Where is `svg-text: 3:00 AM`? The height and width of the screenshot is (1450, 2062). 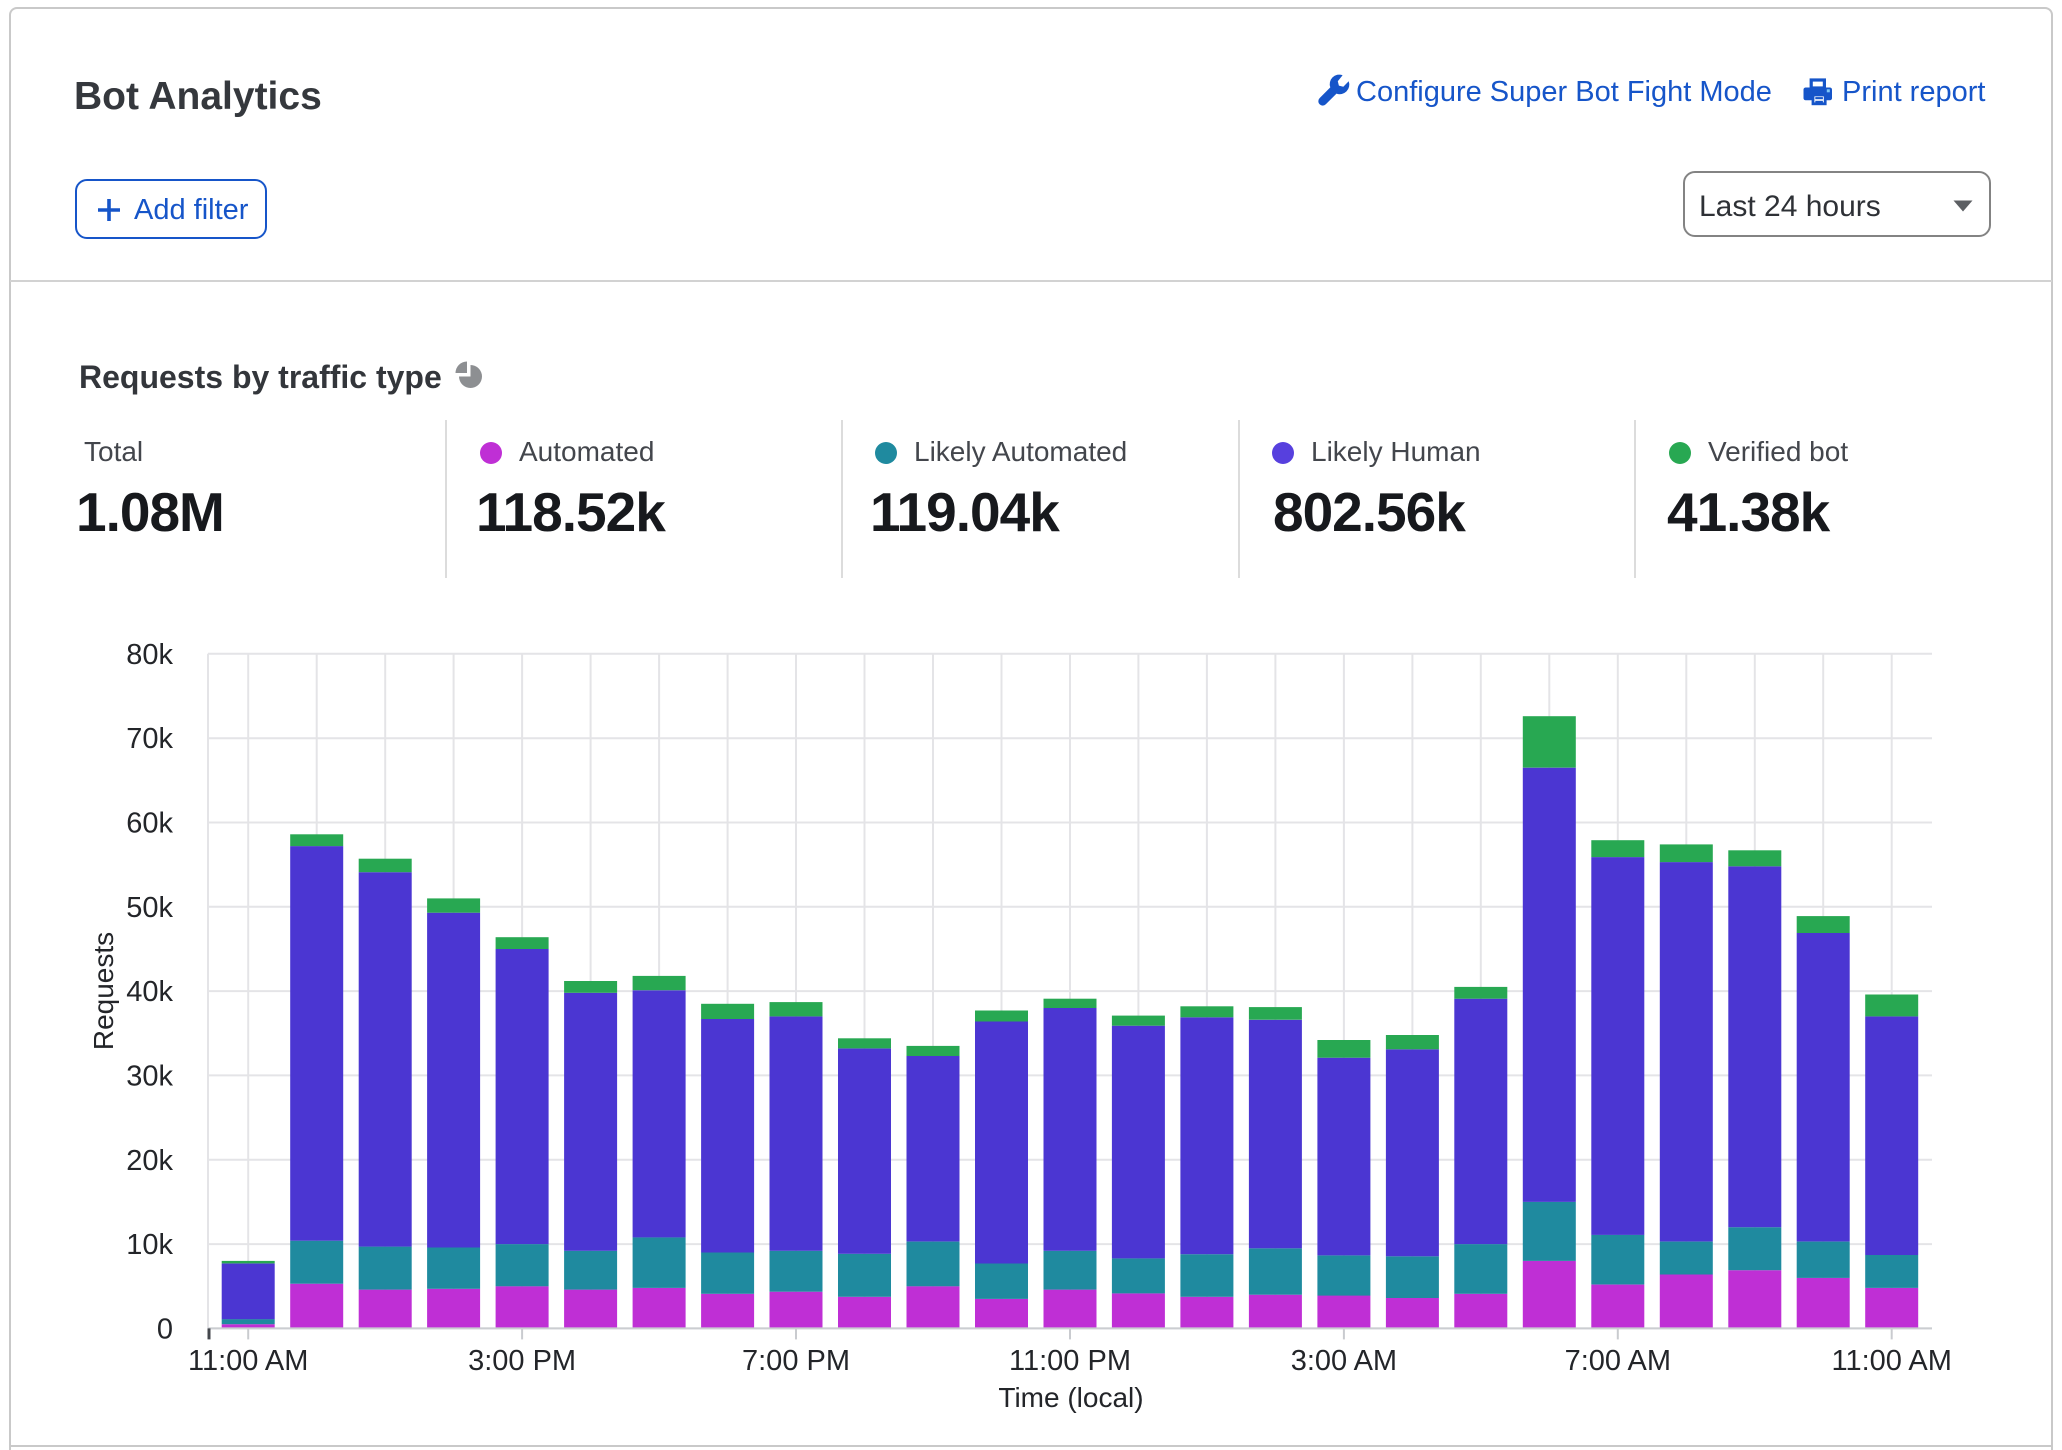 svg-text: 3:00 AM is located at coordinates (1344, 1361).